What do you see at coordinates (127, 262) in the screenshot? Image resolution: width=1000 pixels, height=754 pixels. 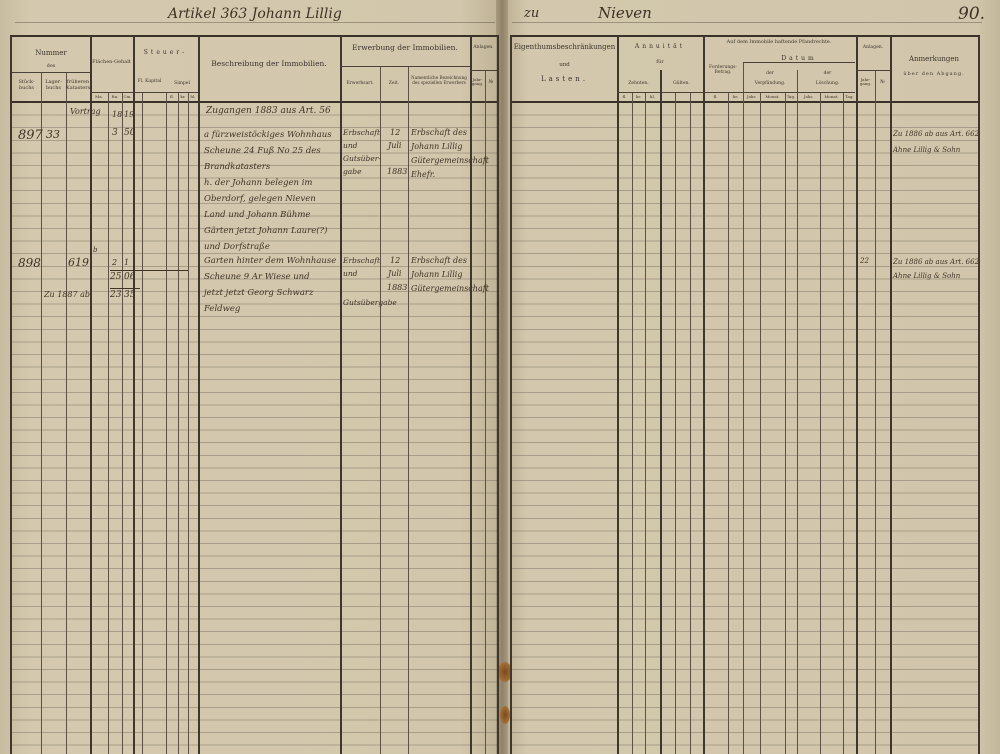 I see `area-ru: 1` at bounding box center [127, 262].